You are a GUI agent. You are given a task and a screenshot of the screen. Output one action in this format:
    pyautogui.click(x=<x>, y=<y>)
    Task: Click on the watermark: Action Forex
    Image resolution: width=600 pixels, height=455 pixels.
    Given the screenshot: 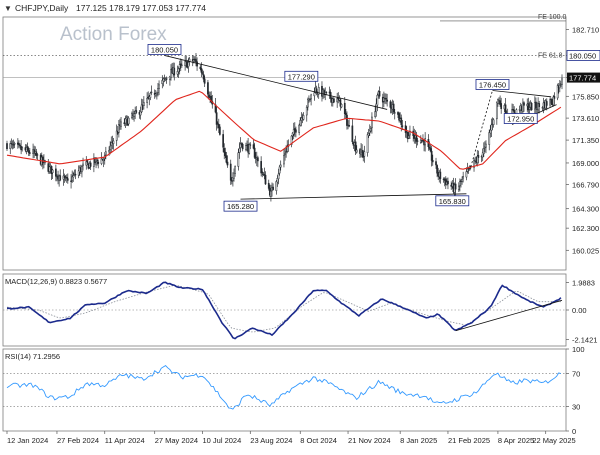 What is the action you would take?
    pyautogui.click(x=113, y=34)
    